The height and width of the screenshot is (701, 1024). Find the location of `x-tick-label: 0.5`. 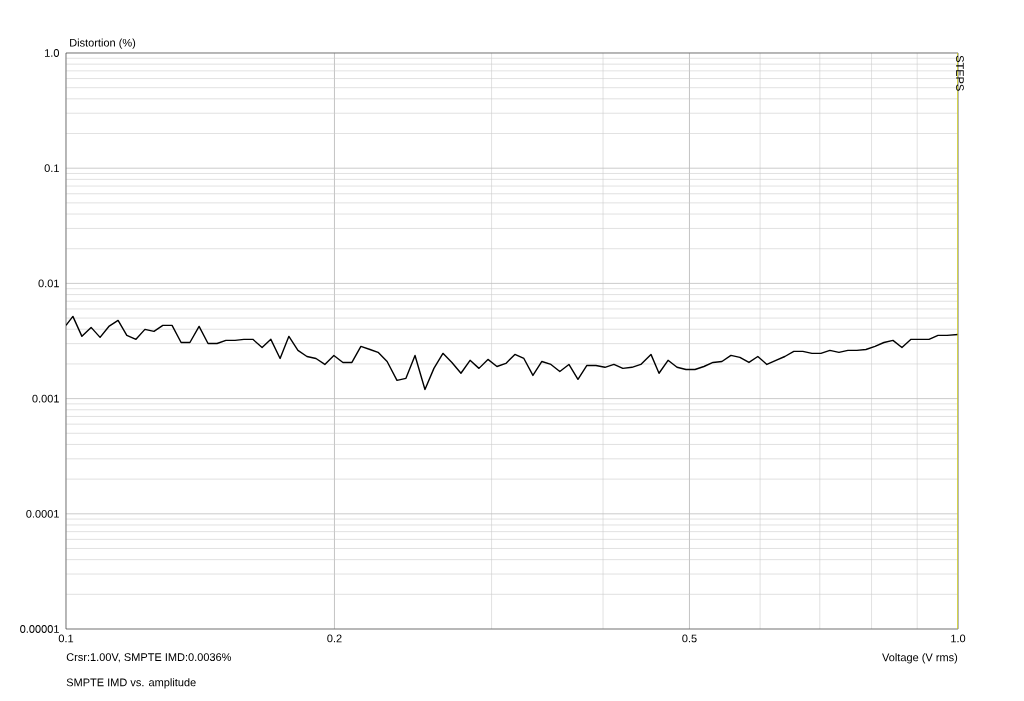

x-tick-label: 0.5 is located at coordinates (689, 638).